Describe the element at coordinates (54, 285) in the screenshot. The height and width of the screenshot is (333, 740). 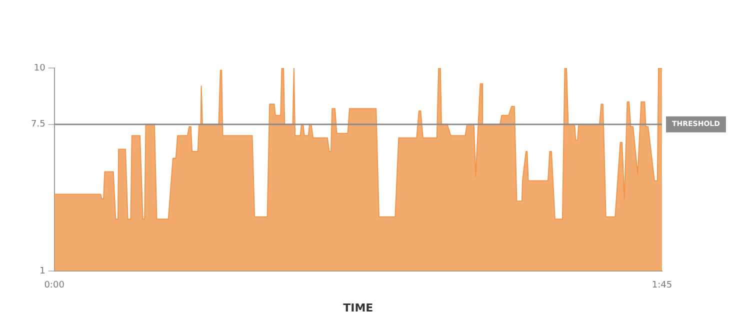
I see `x-tick-label: 0:00` at that location.